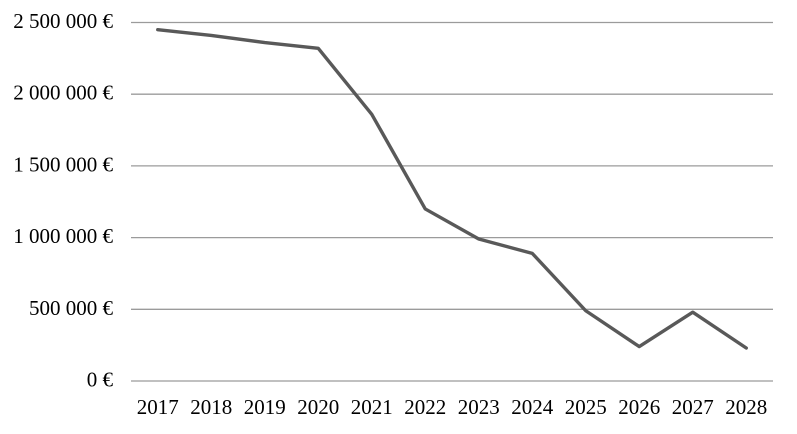 The height and width of the screenshot is (434, 797). Describe the element at coordinates (63, 21) in the screenshot. I see `y-tick-label: 2 500 000 €` at that location.